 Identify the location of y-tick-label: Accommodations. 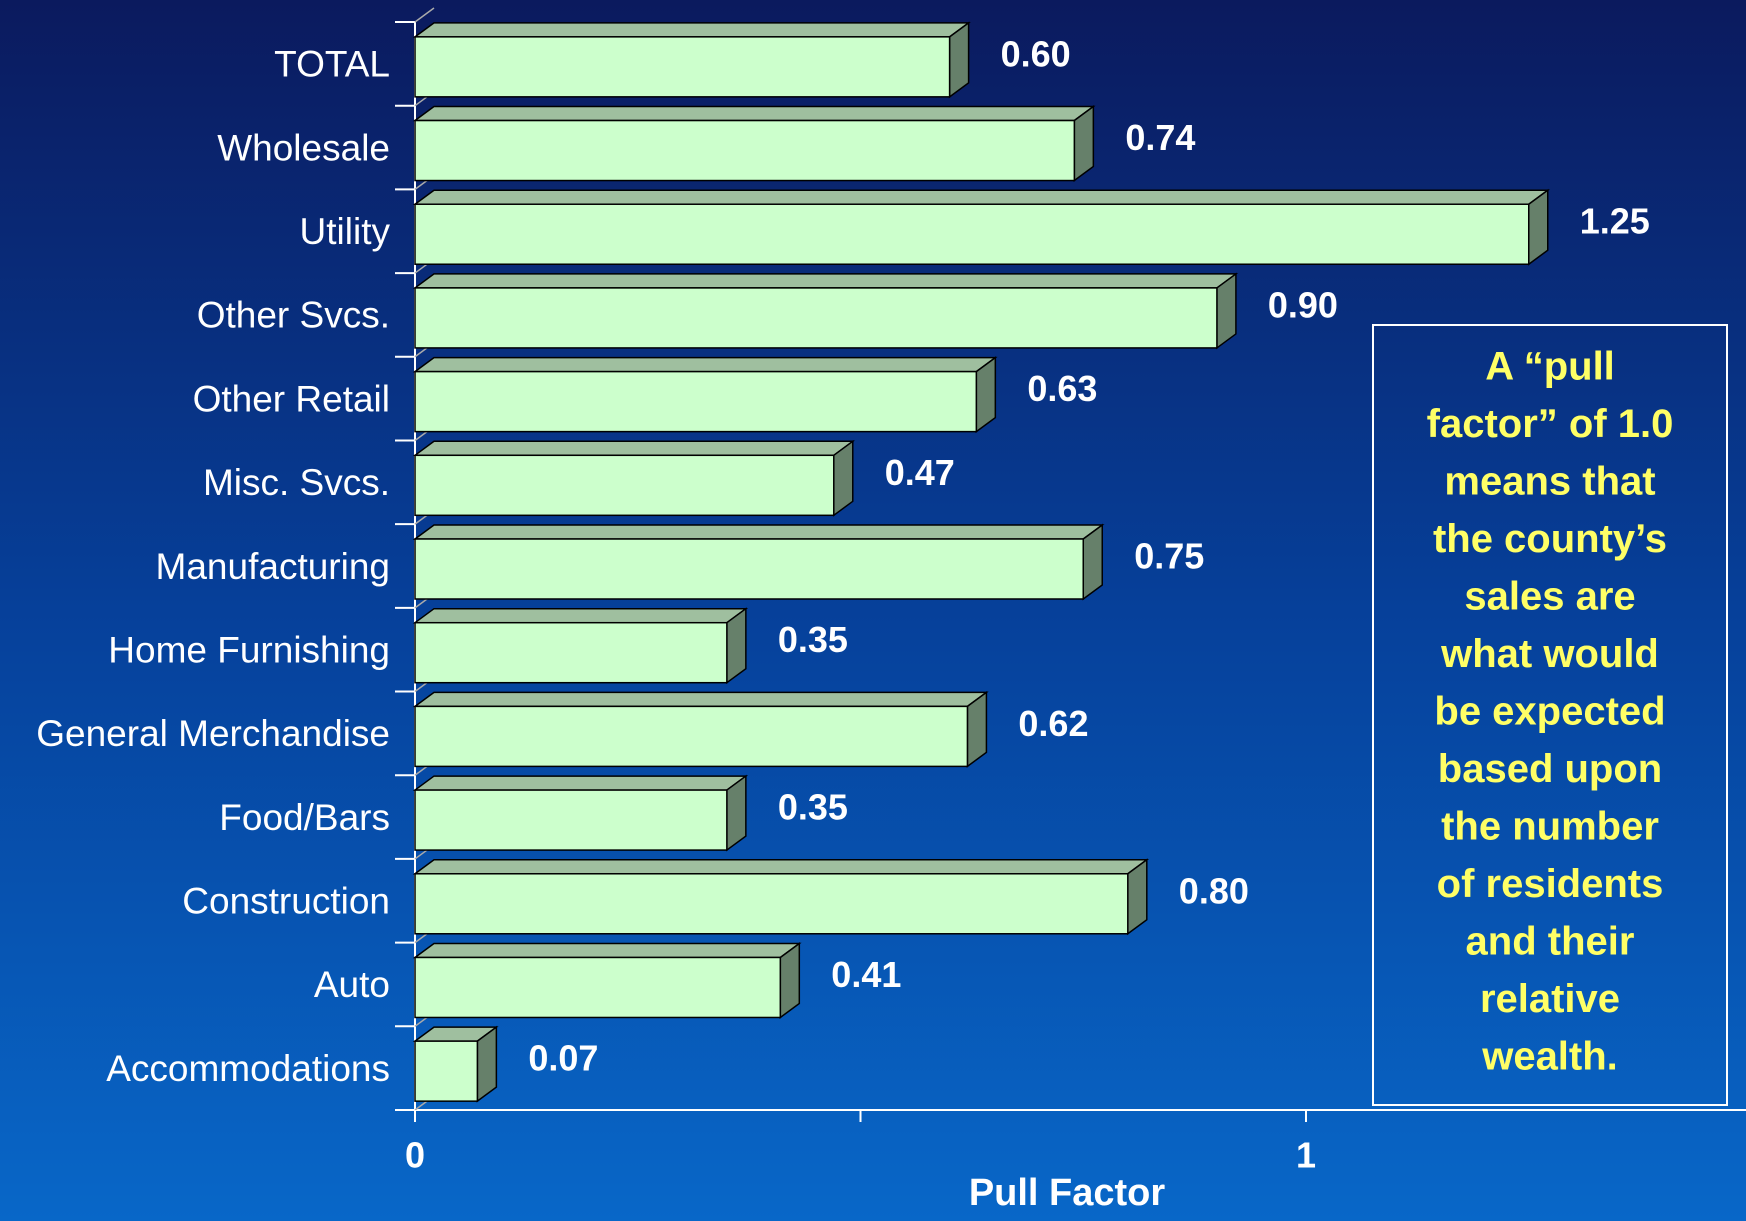
(248, 1068).